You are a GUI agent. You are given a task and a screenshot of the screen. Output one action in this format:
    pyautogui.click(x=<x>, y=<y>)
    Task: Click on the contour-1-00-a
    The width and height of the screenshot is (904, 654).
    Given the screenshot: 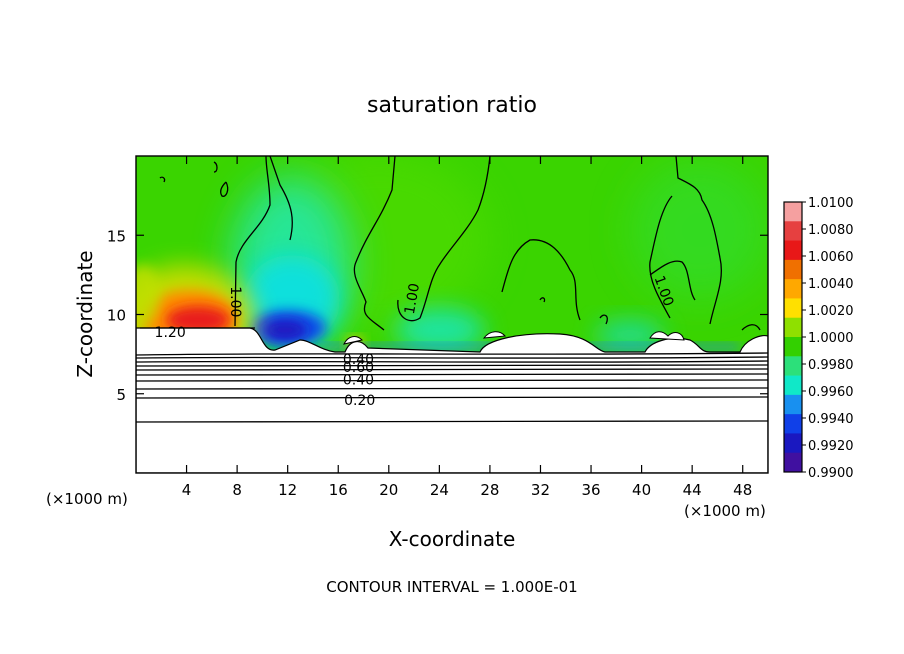 What is the action you would take?
    pyautogui.click(x=252, y=241)
    